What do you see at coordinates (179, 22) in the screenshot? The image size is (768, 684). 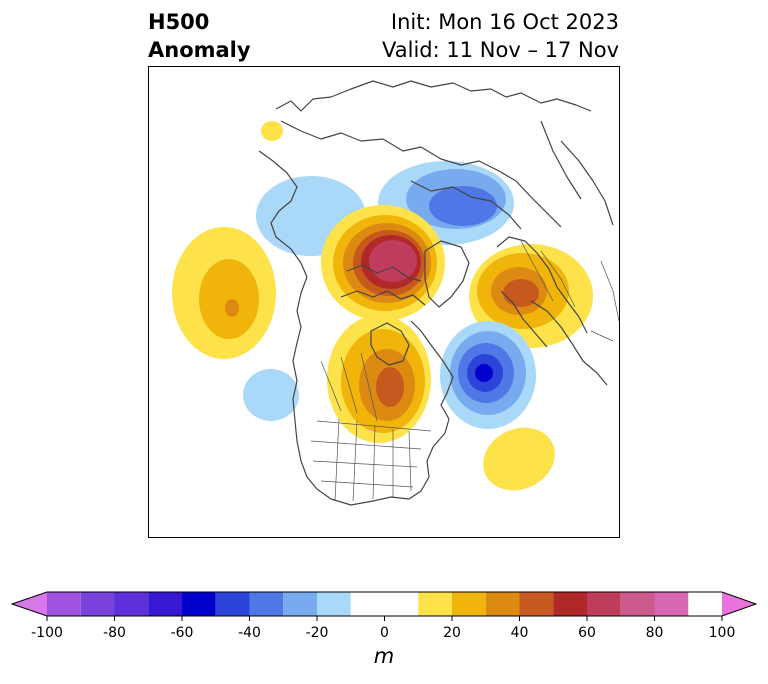 I see `title-variable: H500` at bounding box center [179, 22].